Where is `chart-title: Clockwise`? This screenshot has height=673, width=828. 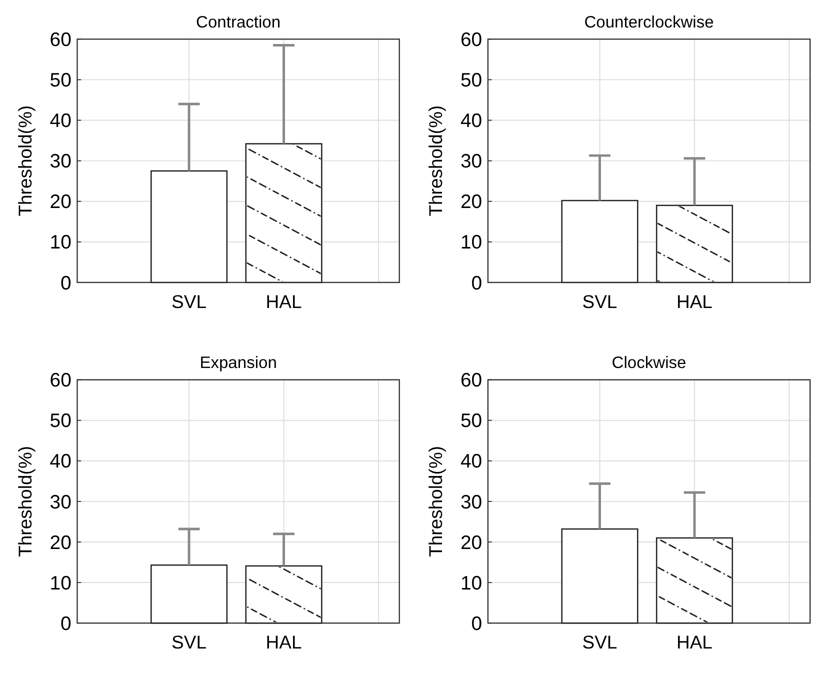
chart-title: Clockwise is located at coordinates (649, 362).